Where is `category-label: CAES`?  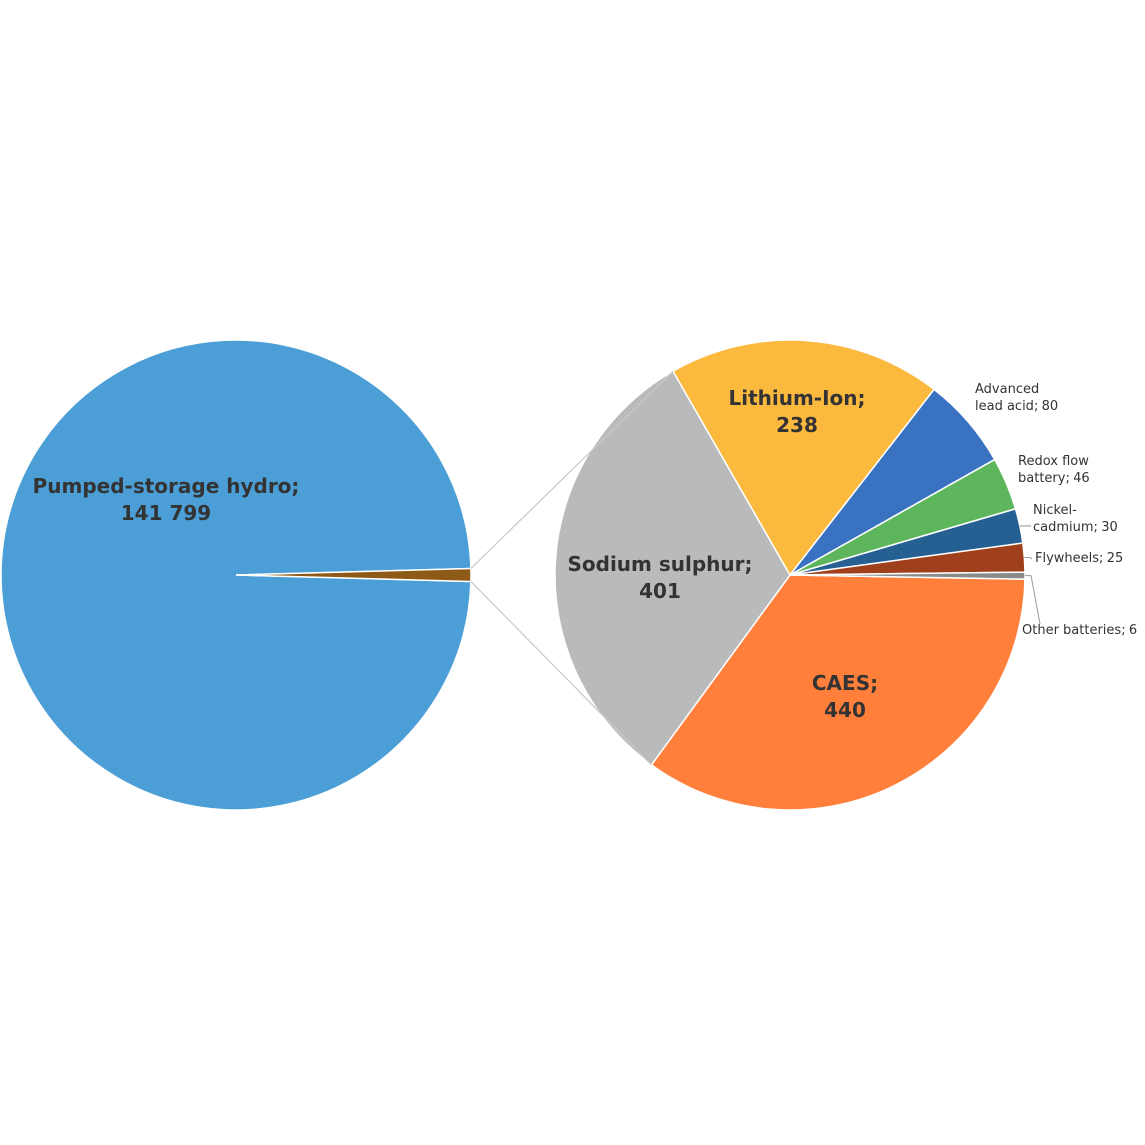 category-label: CAES is located at coordinates (841, 683).